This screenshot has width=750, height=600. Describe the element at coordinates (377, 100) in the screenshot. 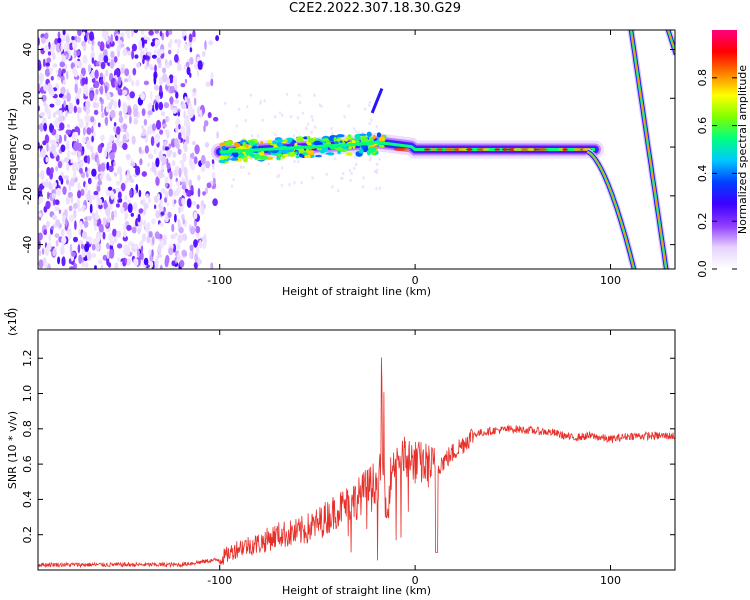

I see `carrier-spur` at that location.